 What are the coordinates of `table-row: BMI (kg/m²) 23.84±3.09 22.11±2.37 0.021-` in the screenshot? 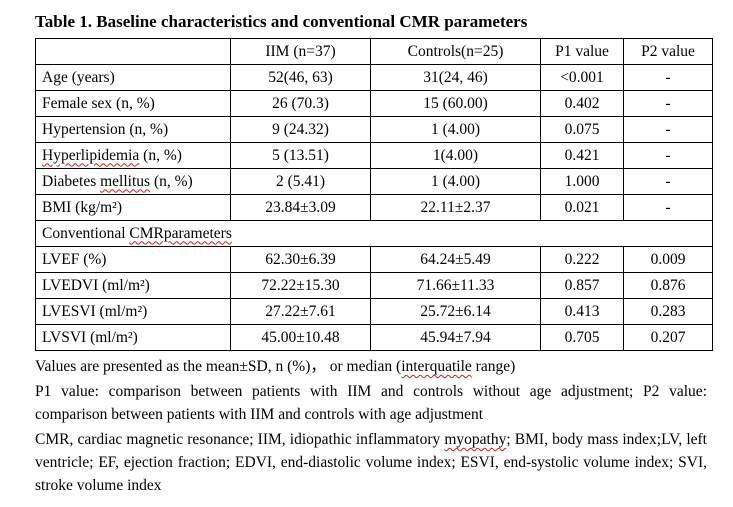 It's located at (374, 207).